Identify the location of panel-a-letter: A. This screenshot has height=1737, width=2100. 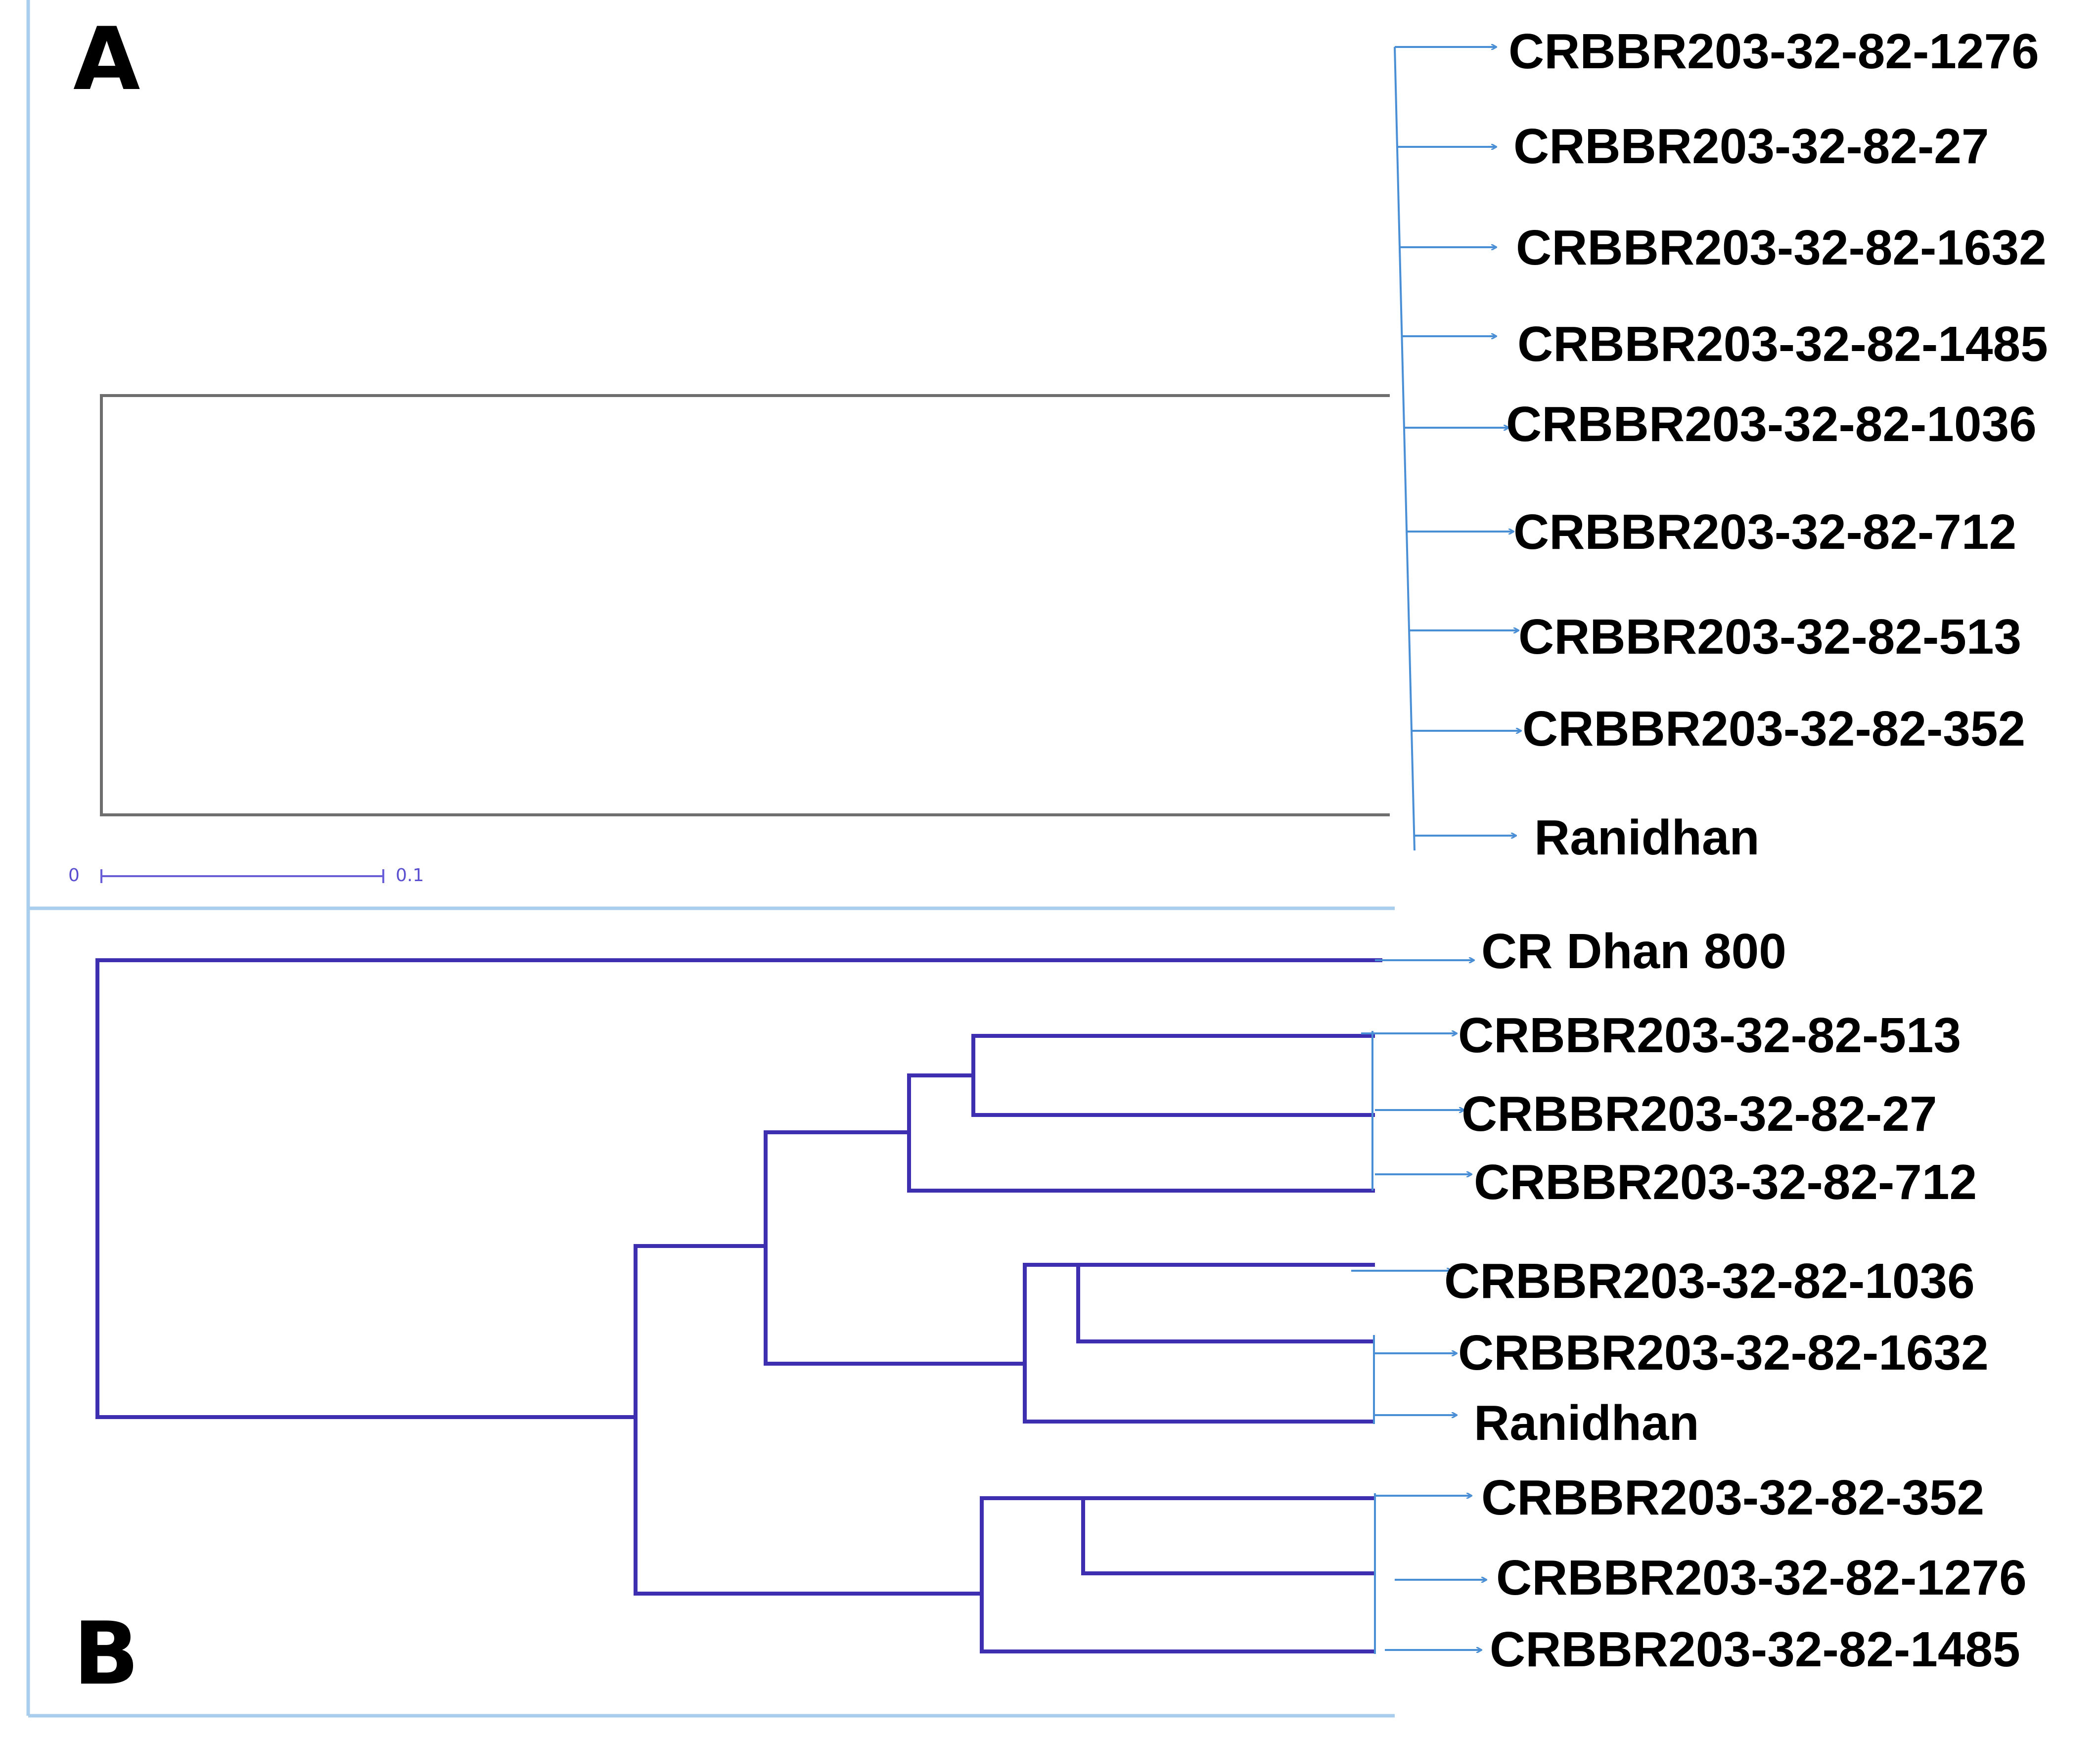
(107, 59).